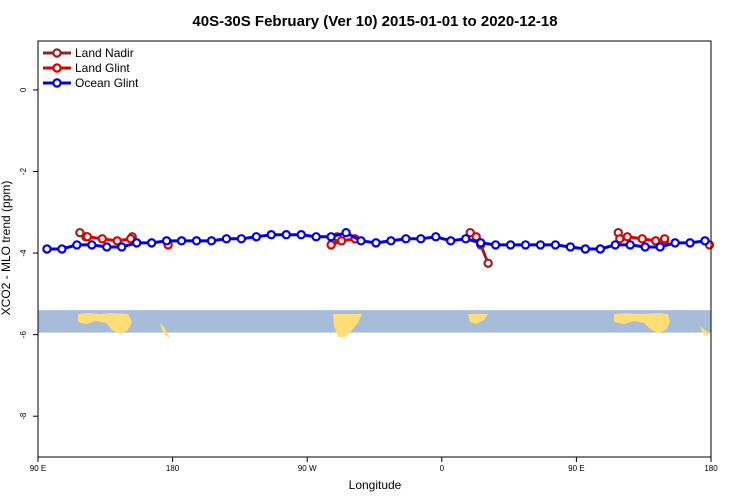 Image resolution: width=750 pixels, height=500 pixels. What do you see at coordinates (442, 468) in the screenshot?
I see `x-tick-label: 0` at bounding box center [442, 468].